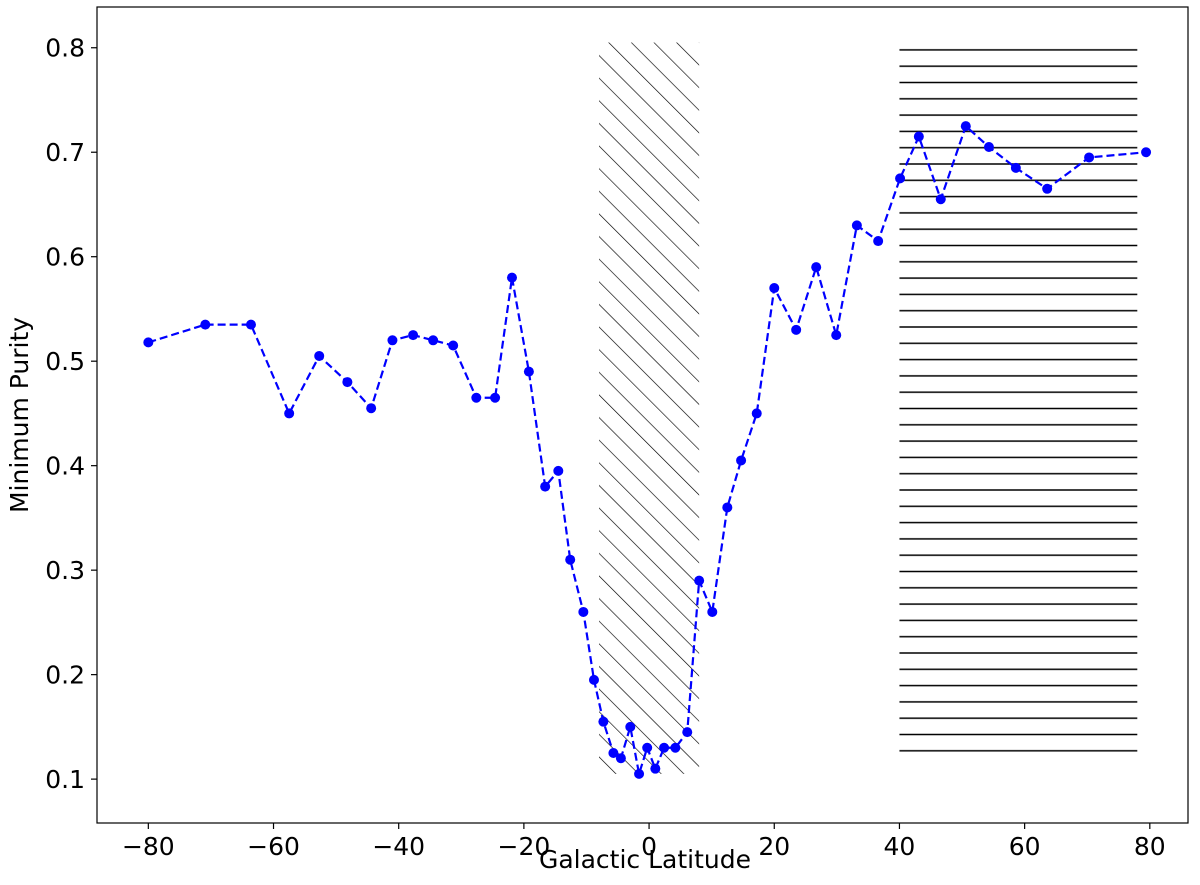 The width and height of the screenshot is (1200, 885). Describe the element at coordinates (774, 846) in the screenshot. I see `x-tick-label: 20` at that location.